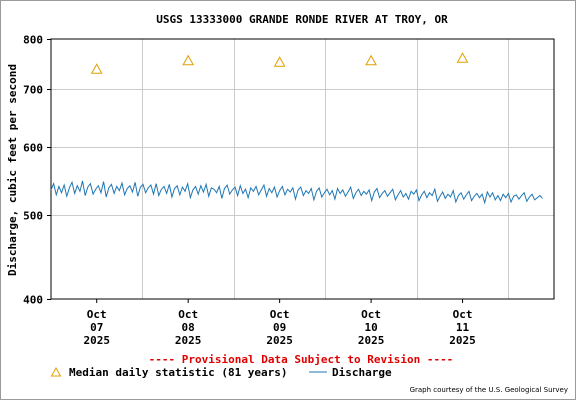 Image resolution: width=576 pixels, height=400 pixels. What do you see at coordinates (33, 148) in the screenshot?
I see `y-tick-label: 600` at bounding box center [33, 148].